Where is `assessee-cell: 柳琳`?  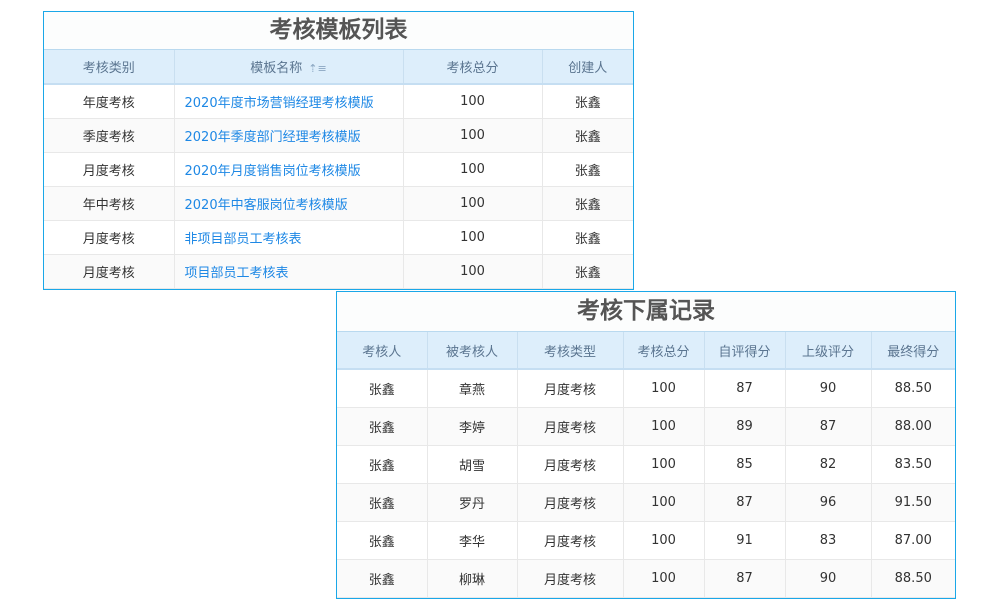
assessee-cell: 柳琳 is located at coordinates (472, 578).